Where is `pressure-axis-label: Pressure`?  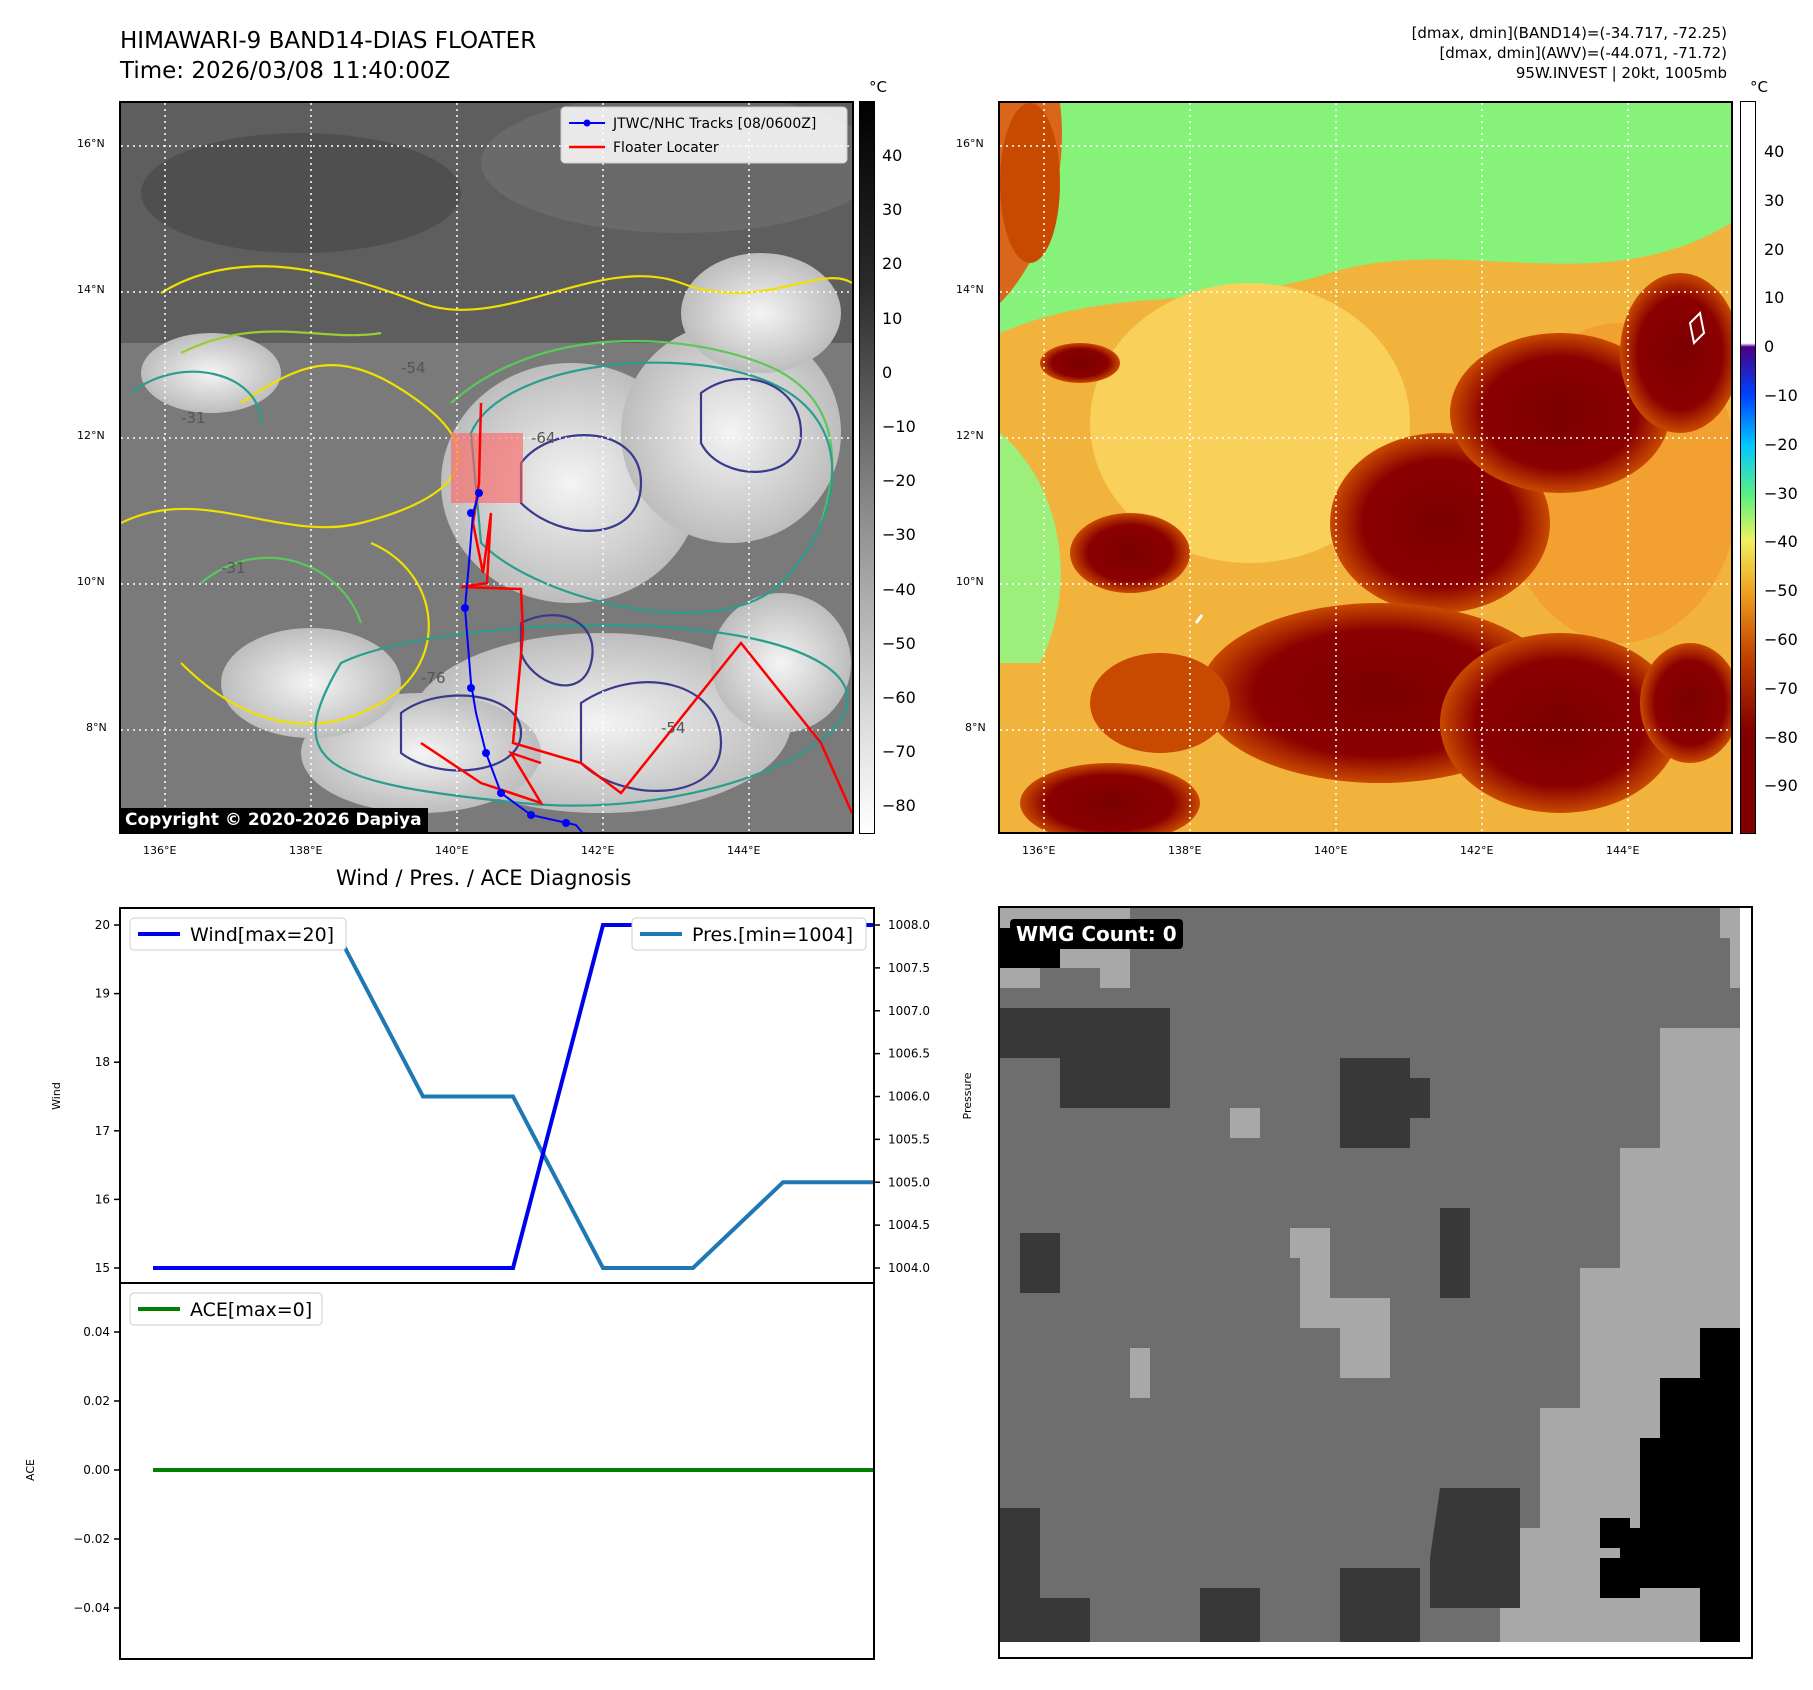
pressure-axis-label: Pressure is located at coordinates (967, 1095).